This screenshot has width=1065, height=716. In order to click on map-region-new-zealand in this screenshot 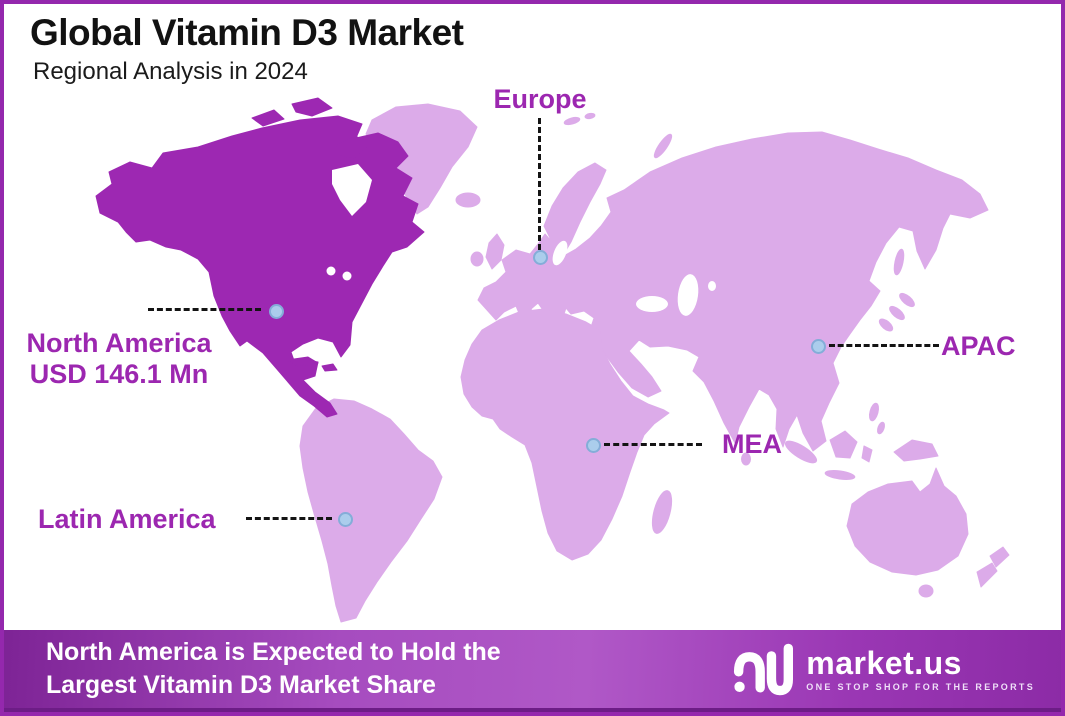, I will do `click(999, 557)`.